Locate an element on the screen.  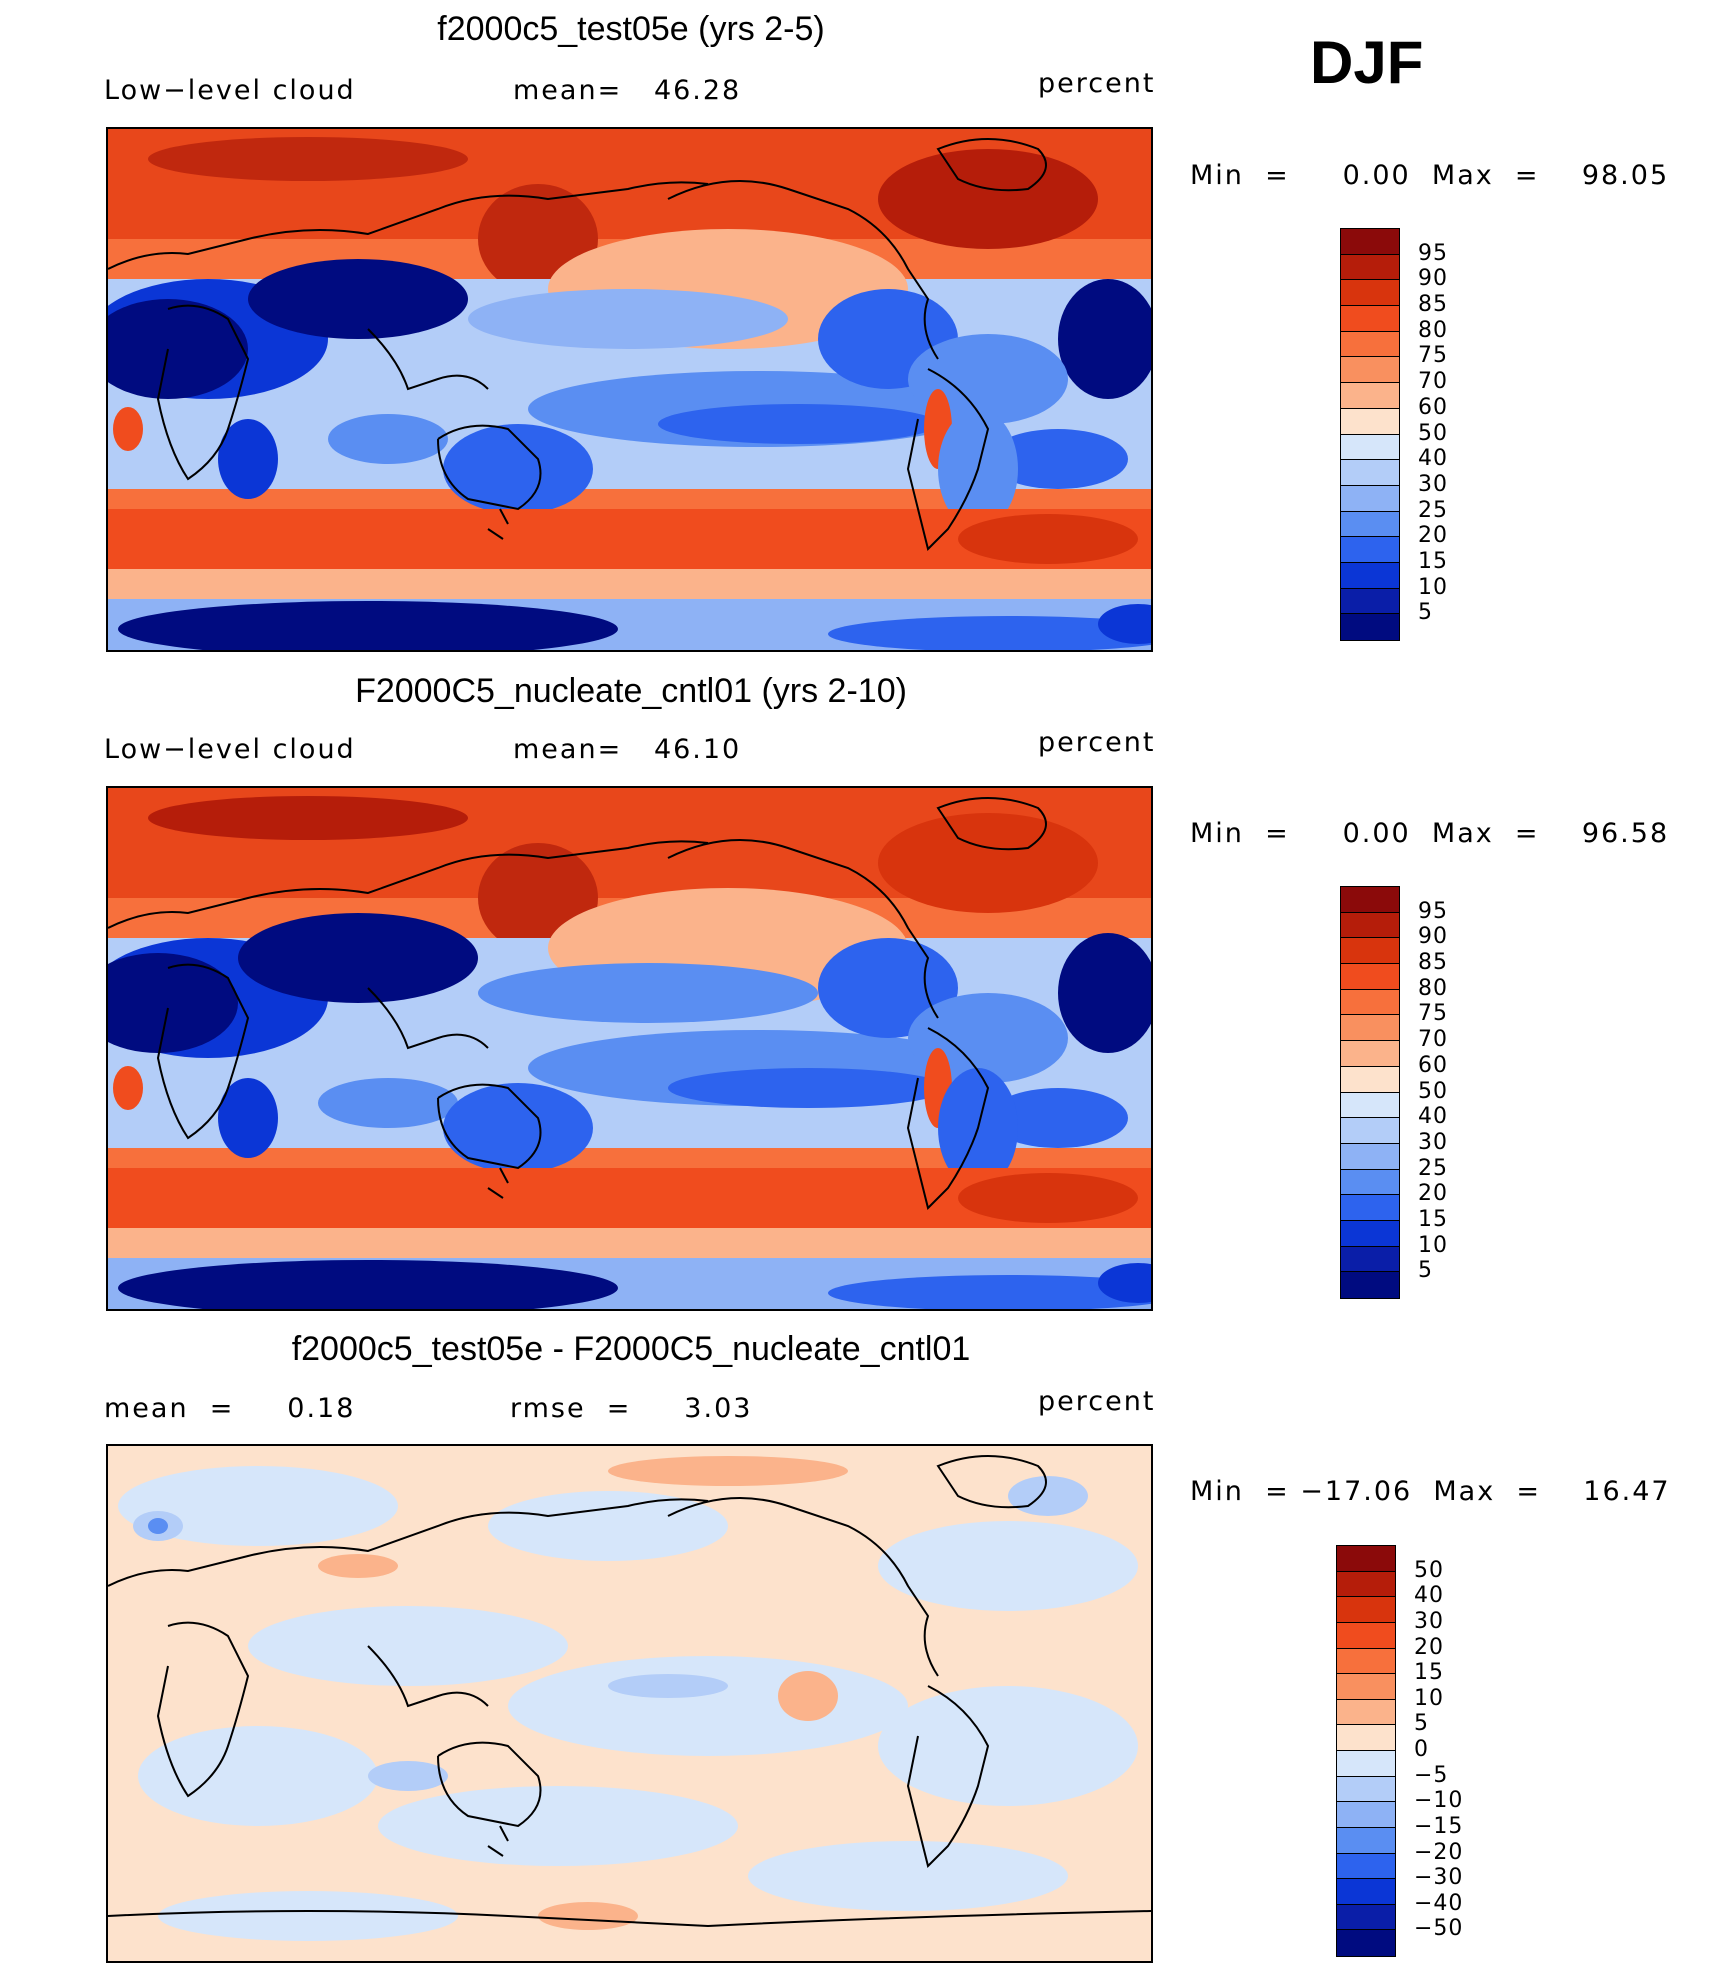
colorbar-tick-label: −20 is located at coordinates (1439, 1852).